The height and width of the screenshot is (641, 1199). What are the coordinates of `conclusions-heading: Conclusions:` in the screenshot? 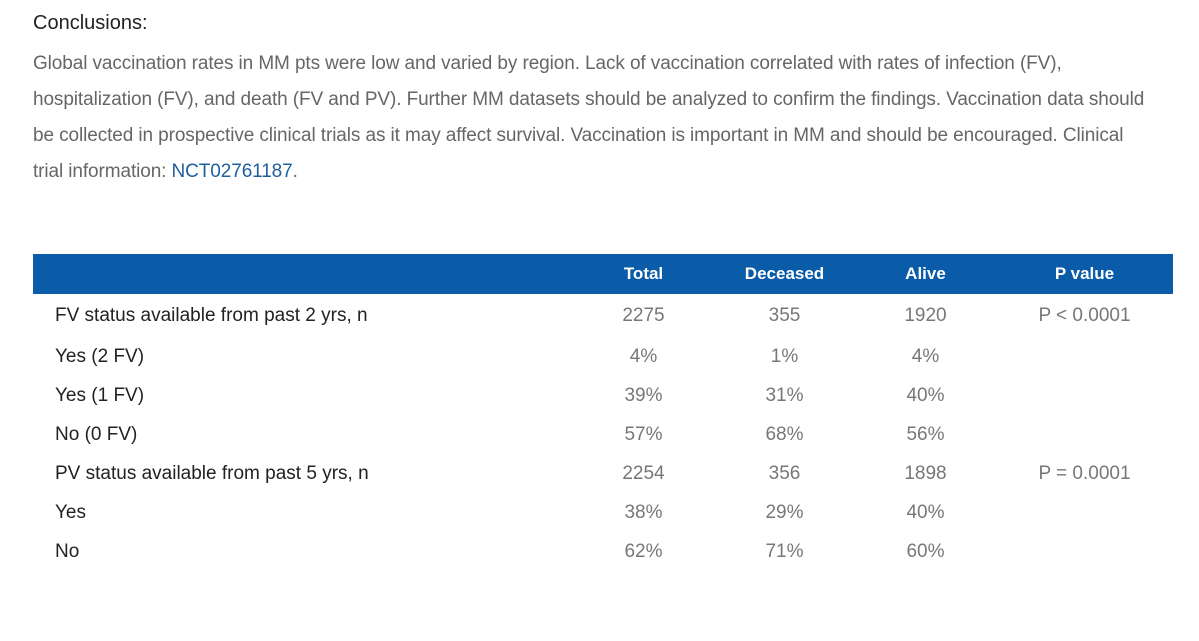 It's located at (90, 23).